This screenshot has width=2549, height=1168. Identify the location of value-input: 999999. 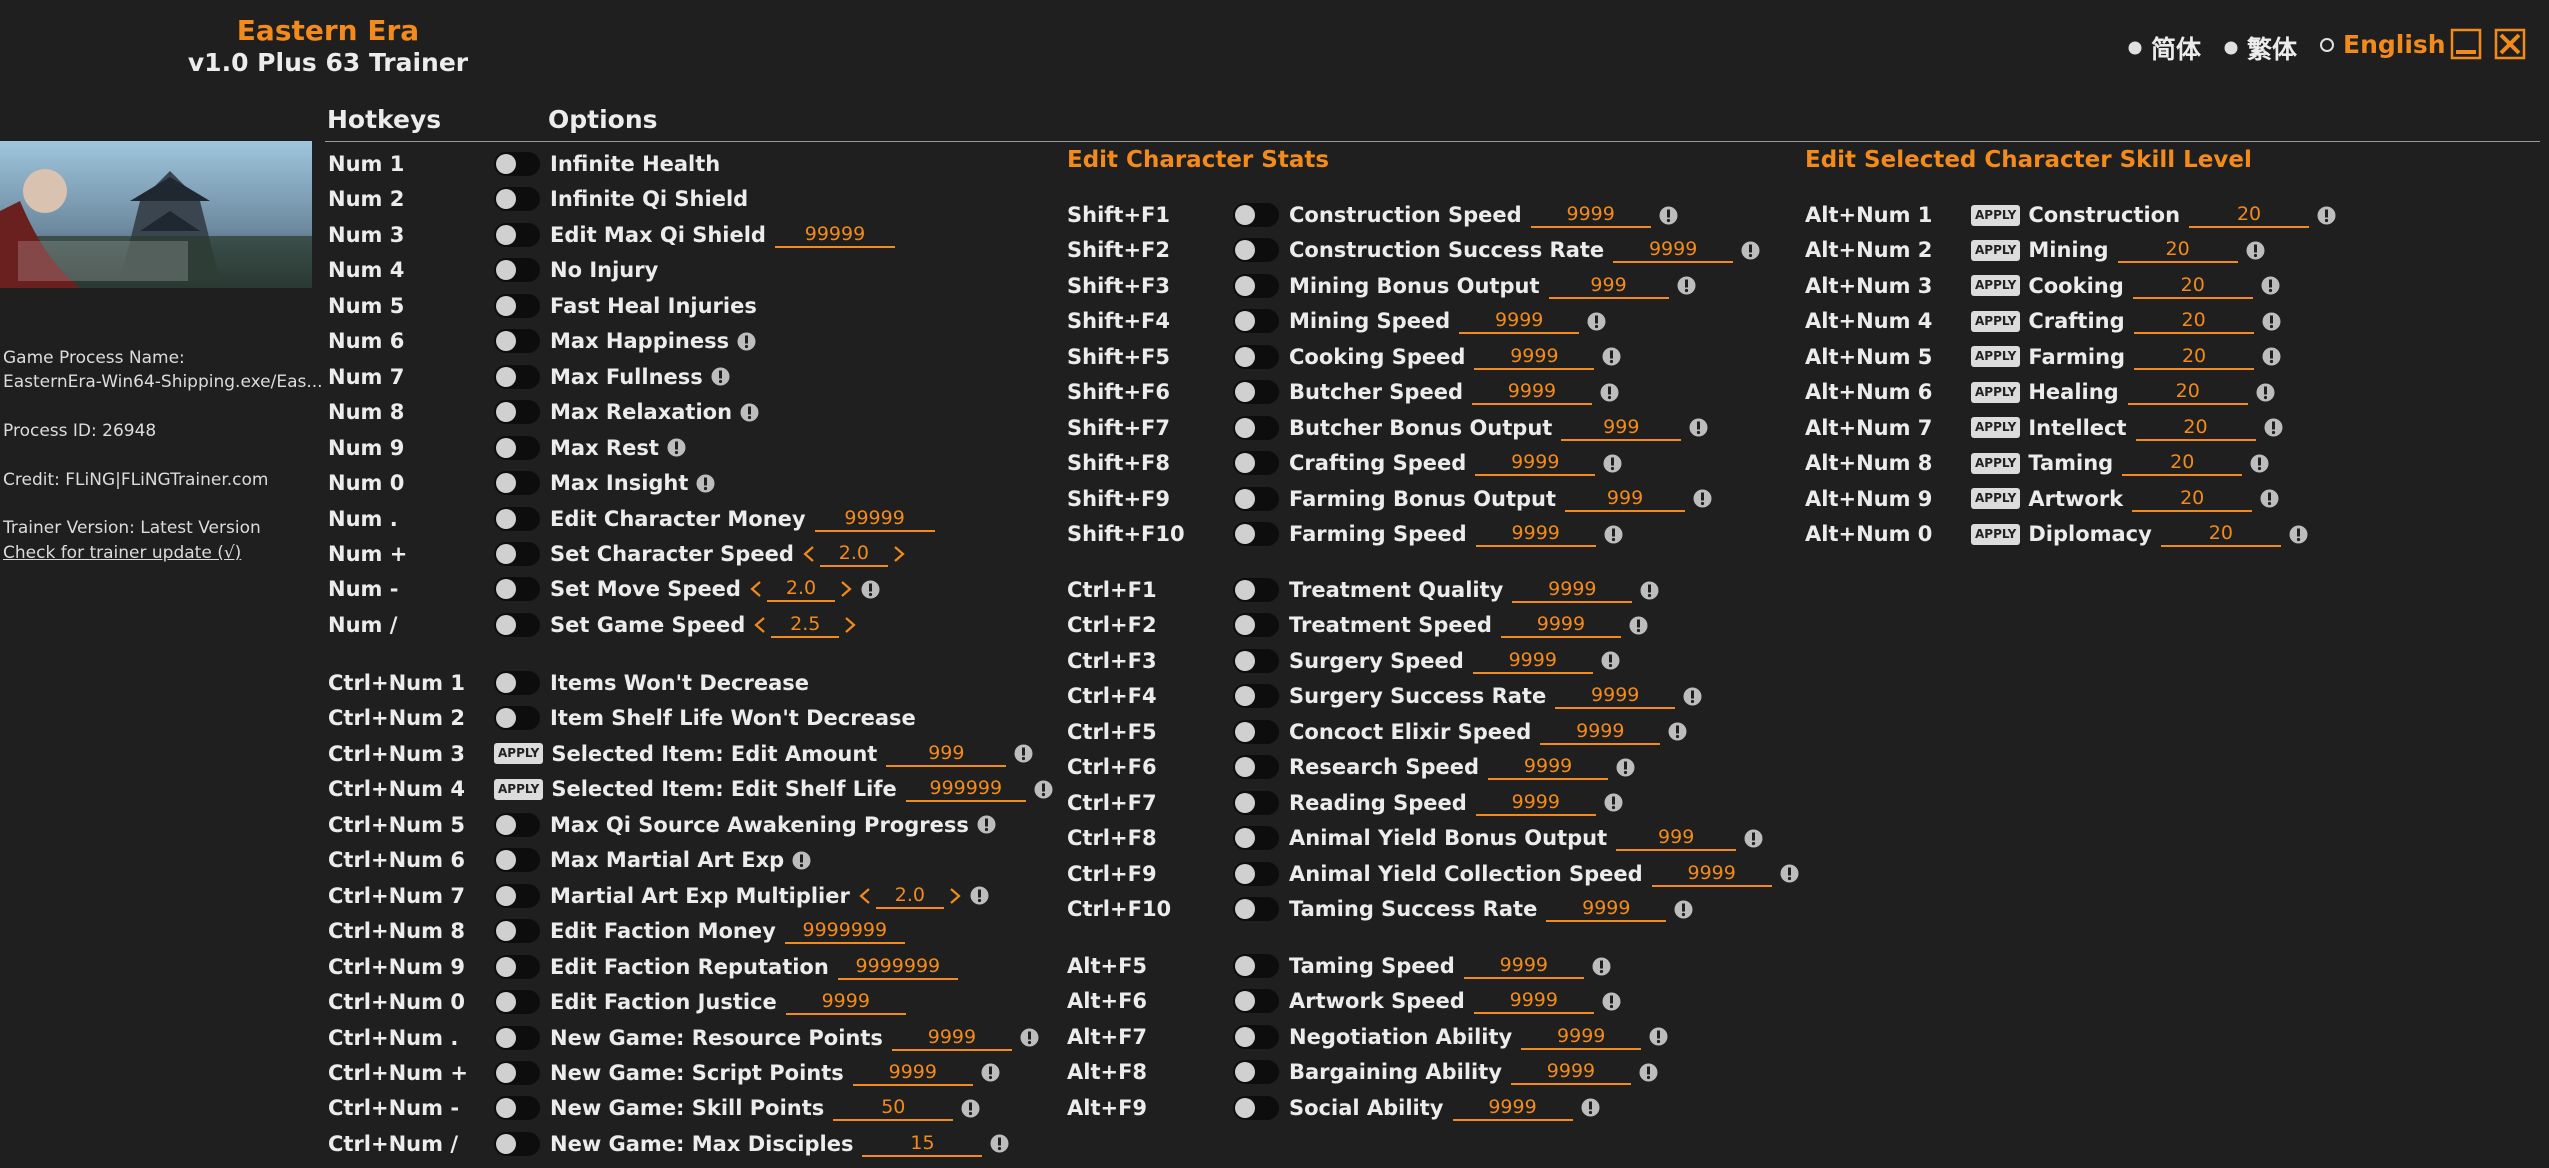
(965, 789).